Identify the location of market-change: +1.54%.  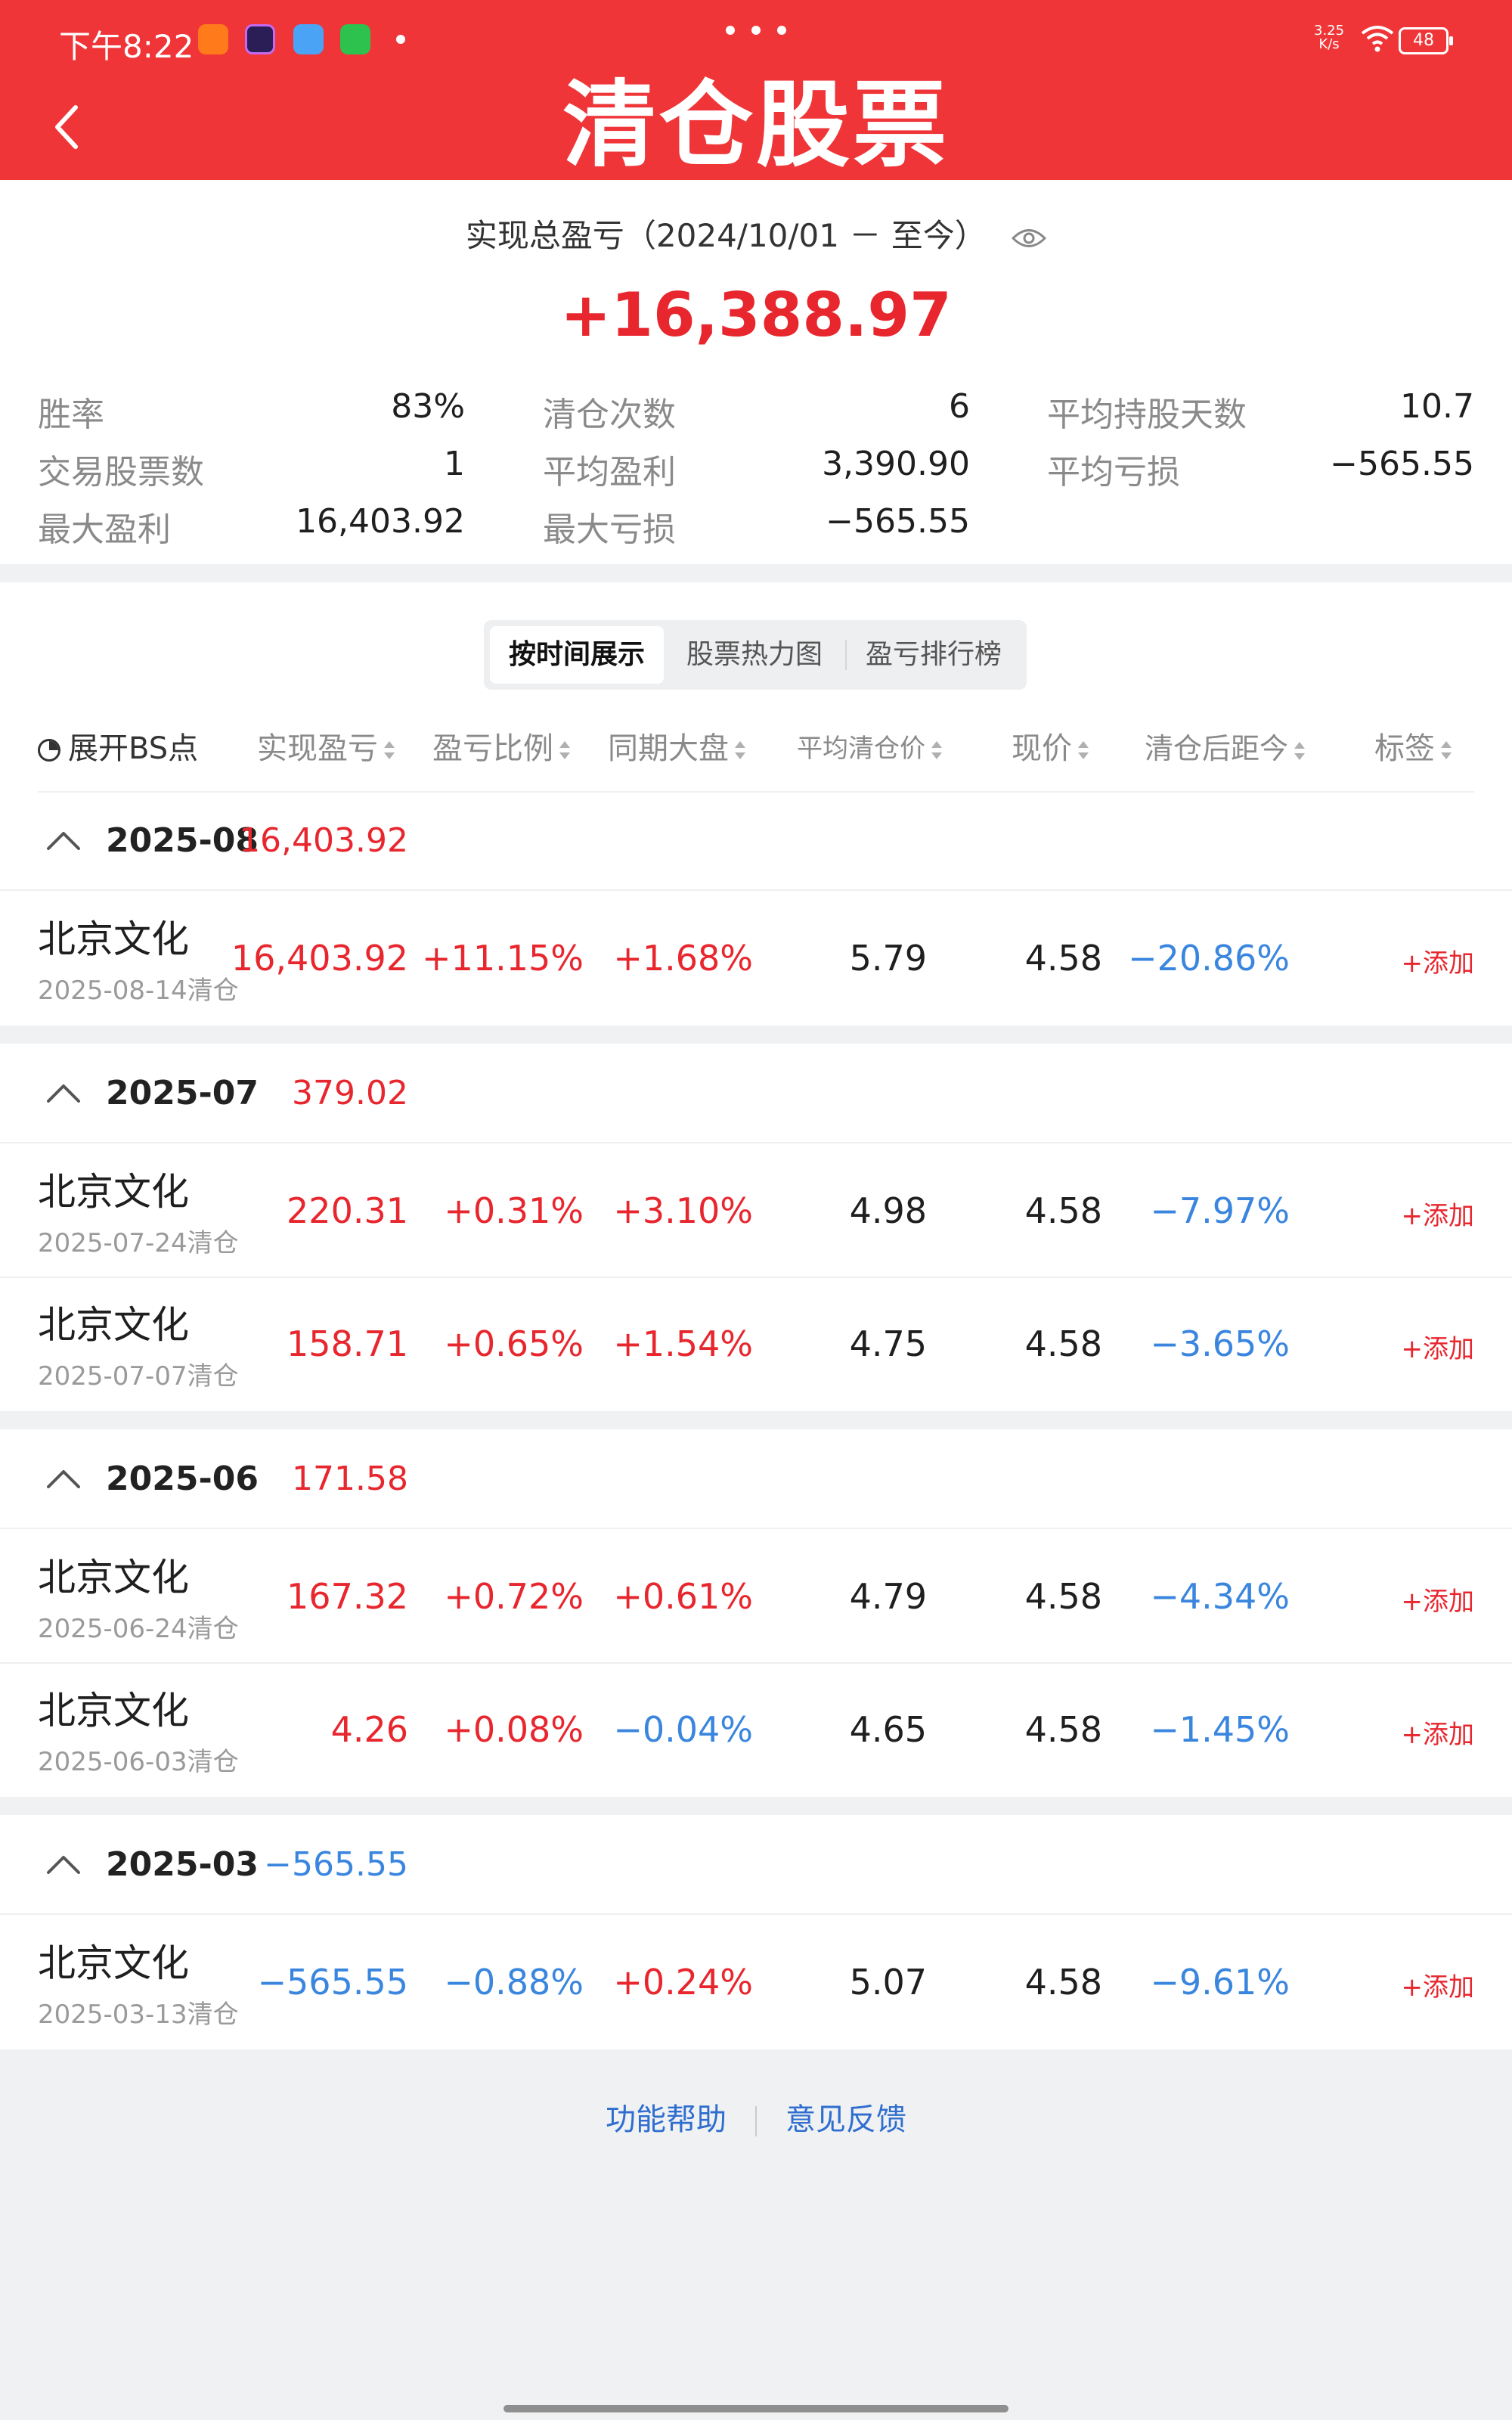
(683, 1343).